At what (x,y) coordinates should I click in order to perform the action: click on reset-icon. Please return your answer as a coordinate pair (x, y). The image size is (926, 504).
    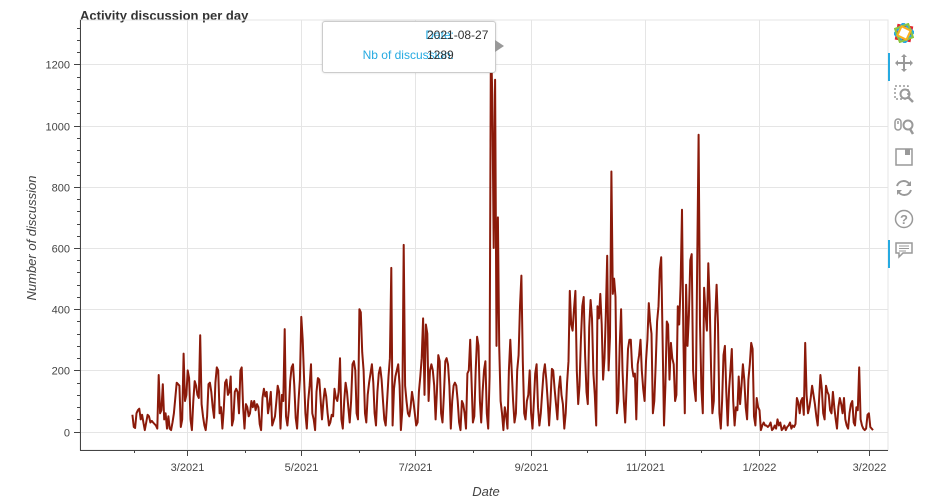
    Looking at the image, I should click on (904, 190).